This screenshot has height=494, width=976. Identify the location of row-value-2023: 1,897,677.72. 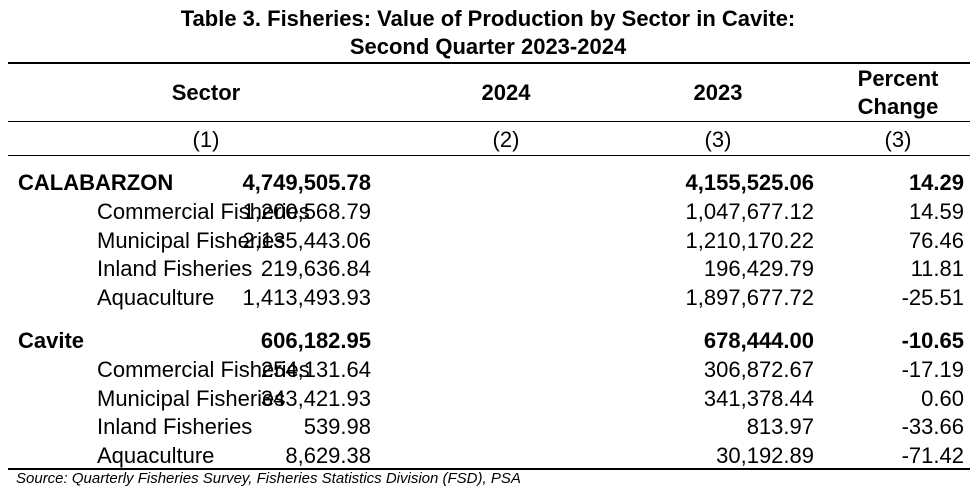
(749, 297).